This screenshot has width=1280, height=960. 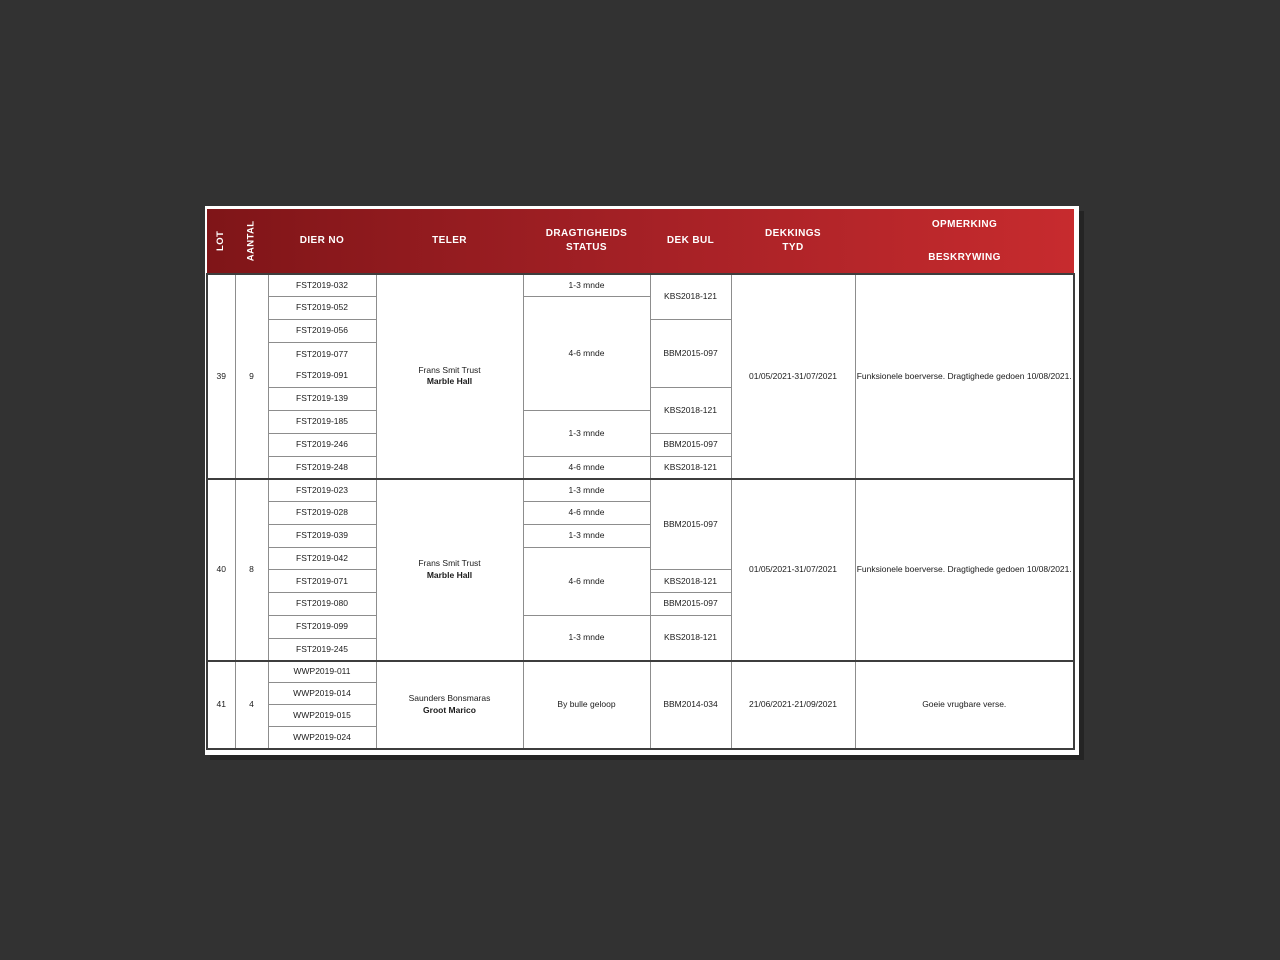 What do you see at coordinates (322, 671) in the screenshot?
I see `dier-no-cell: WWP2019-011` at bounding box center [322, 671].